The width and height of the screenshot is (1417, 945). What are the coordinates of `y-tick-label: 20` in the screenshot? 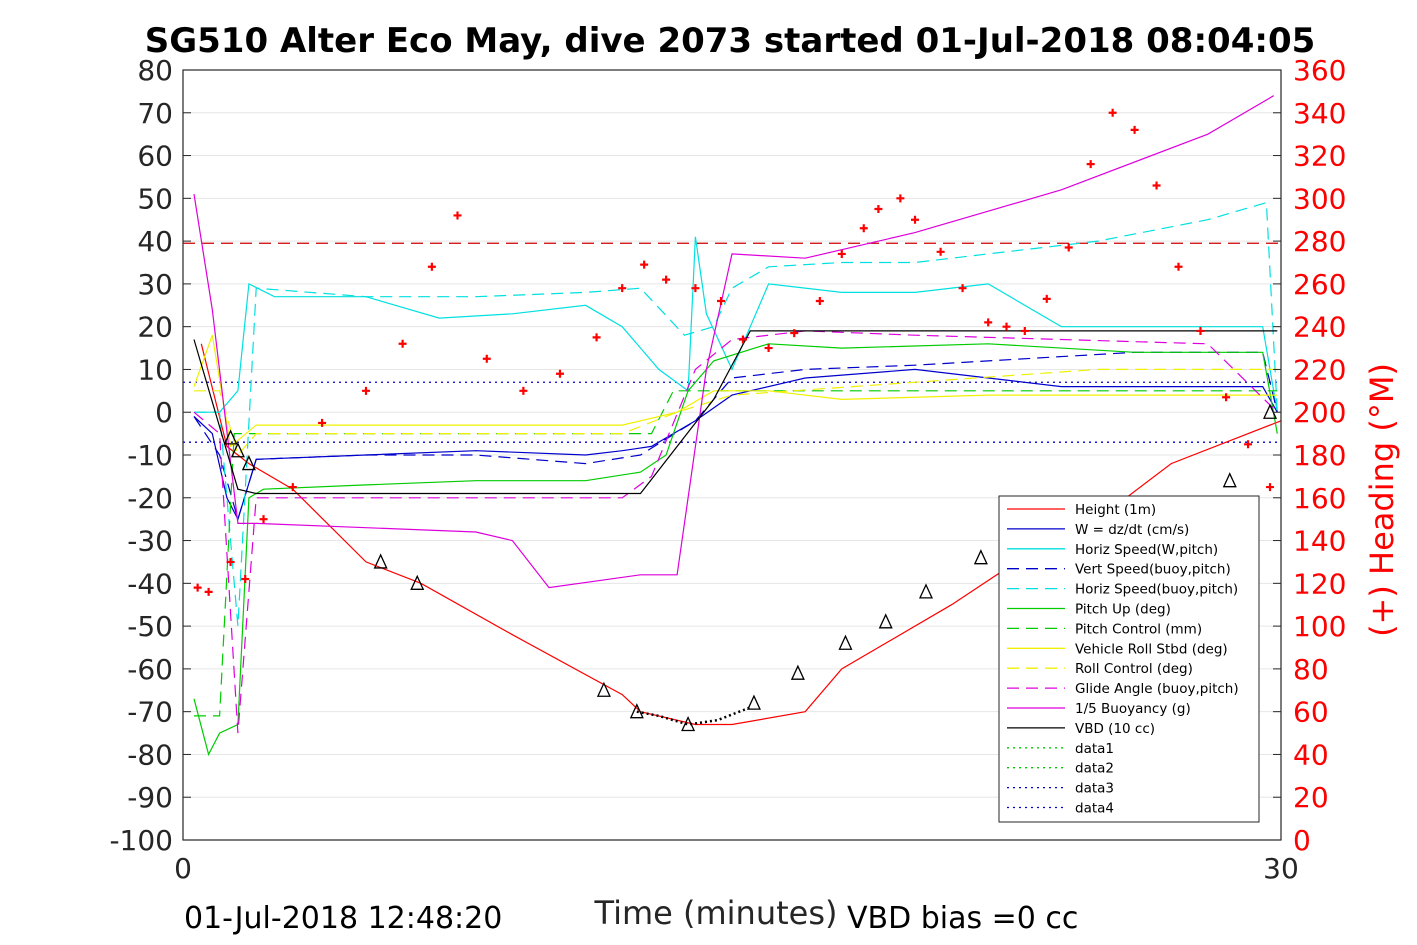 It's located at (155, 327).